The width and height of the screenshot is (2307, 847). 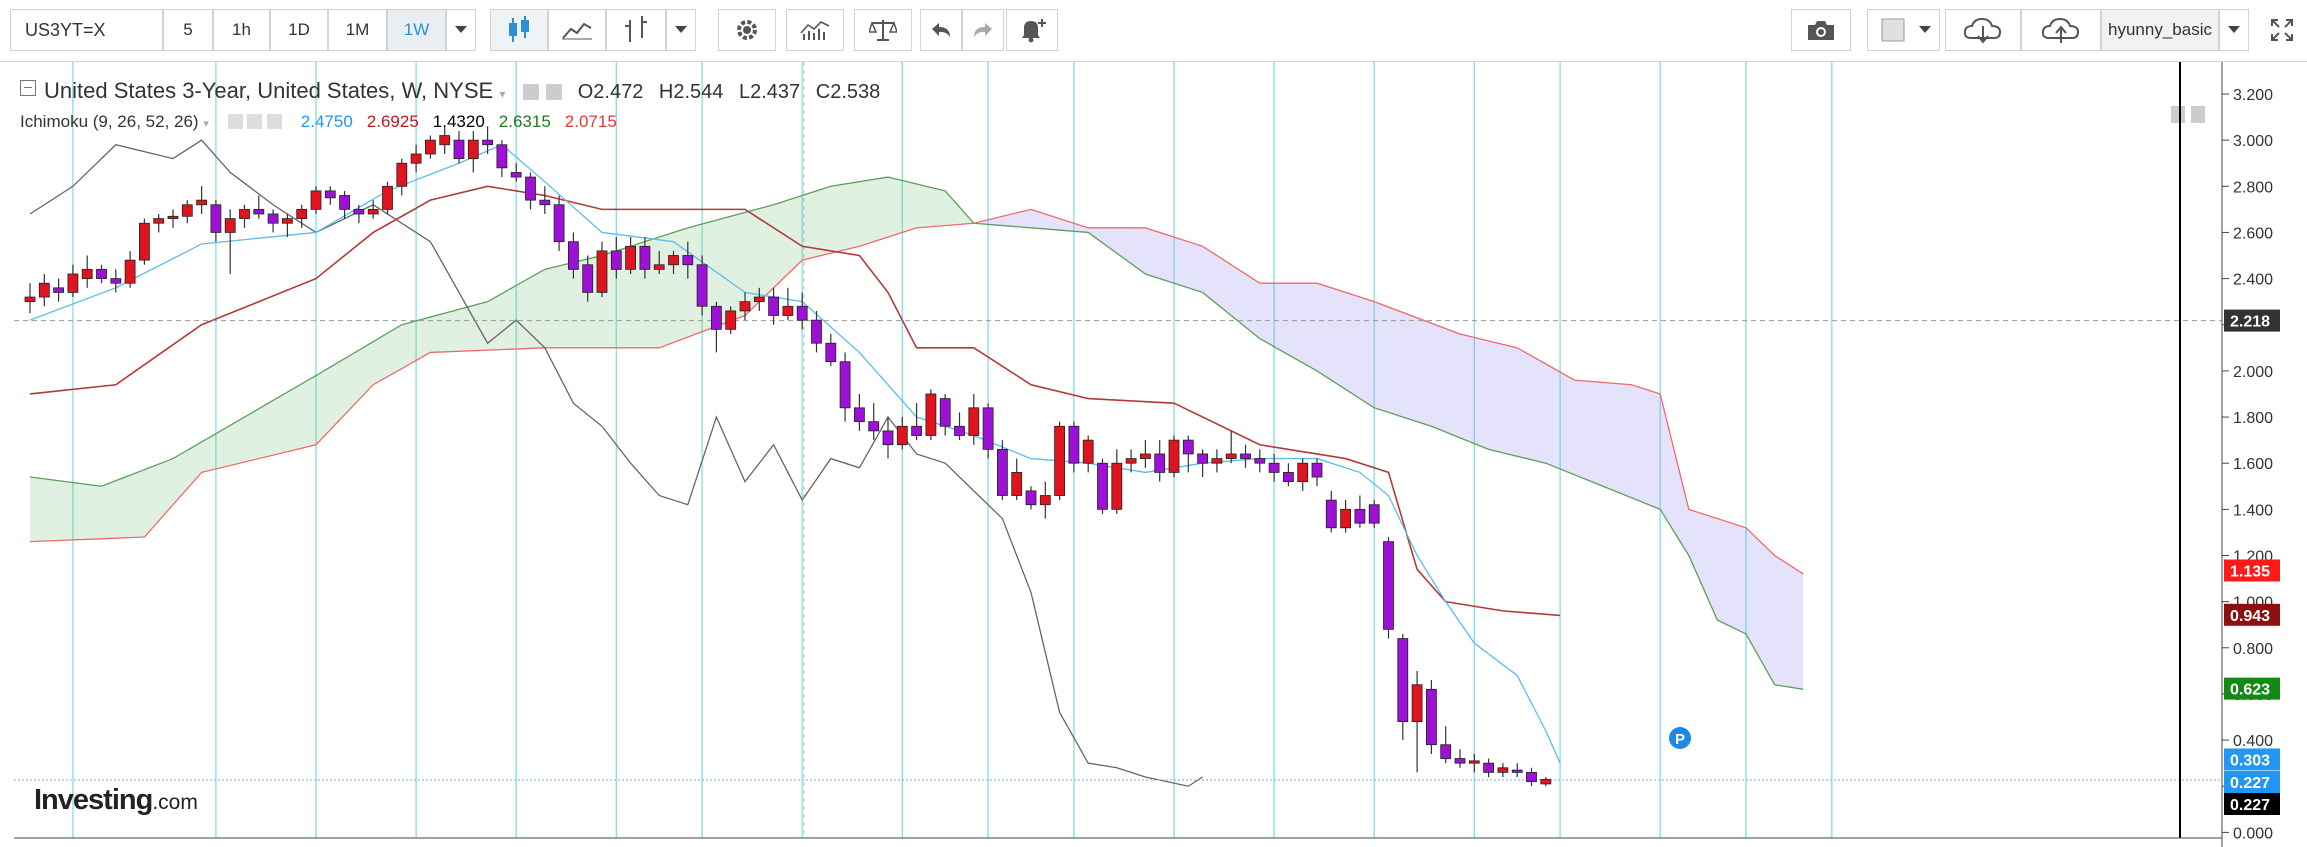 I want to click on load-chart-button, so click(x=1983, y=30).